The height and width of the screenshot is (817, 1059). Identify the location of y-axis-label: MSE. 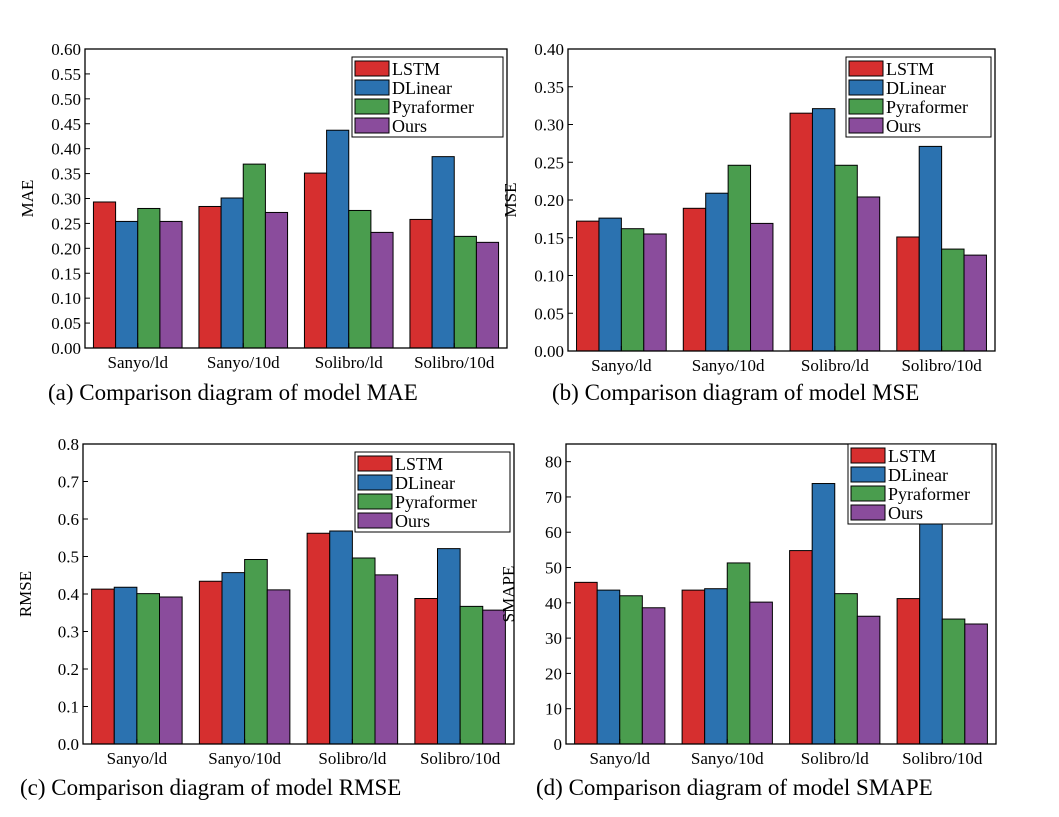
(510, 200).